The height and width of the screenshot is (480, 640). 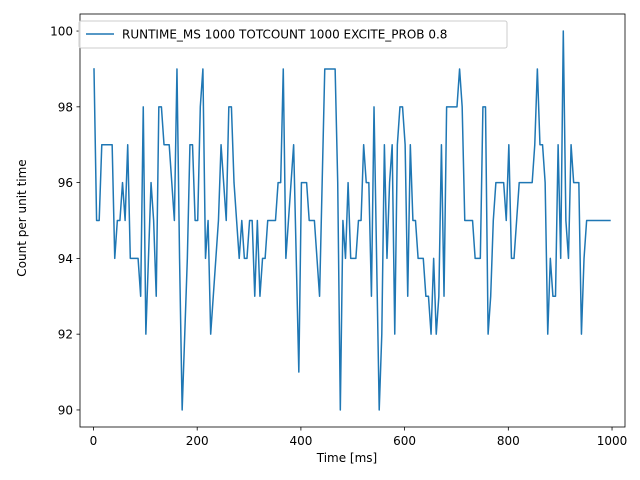 What do you see at coordinates (300, 441) in the screenshot?
I see `x-tick-label: 400` at bounding box center [300, 441].